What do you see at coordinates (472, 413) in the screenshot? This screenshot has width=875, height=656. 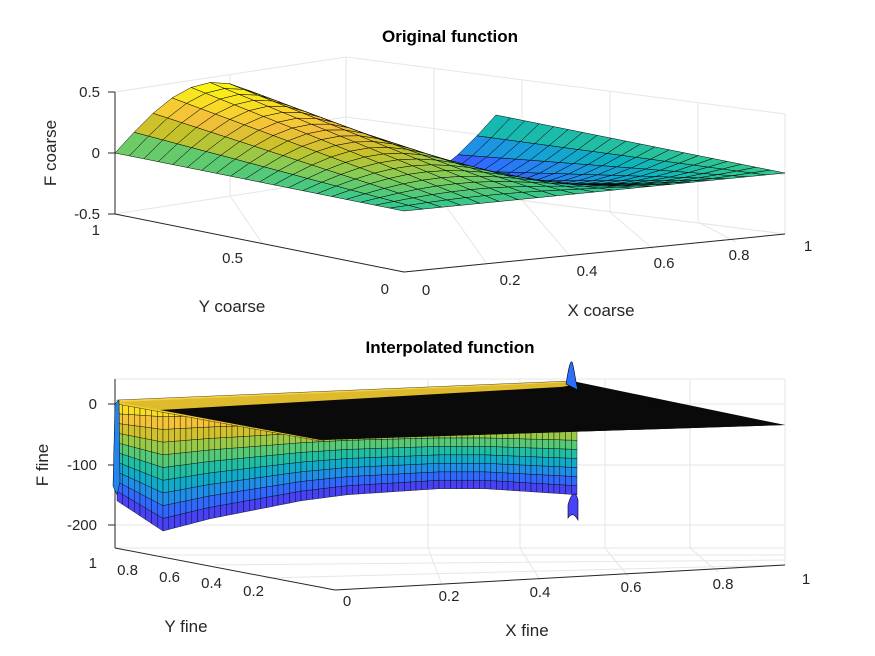 I see `surface-top-sheet` at bounding box center [472, 413].